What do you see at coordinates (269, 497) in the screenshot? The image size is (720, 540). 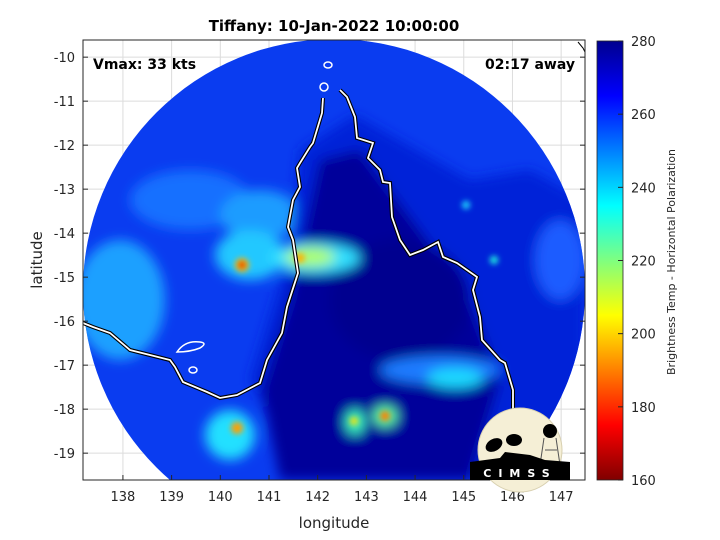 I see `x-tick-label: 141` at bounding box center [269, 497].